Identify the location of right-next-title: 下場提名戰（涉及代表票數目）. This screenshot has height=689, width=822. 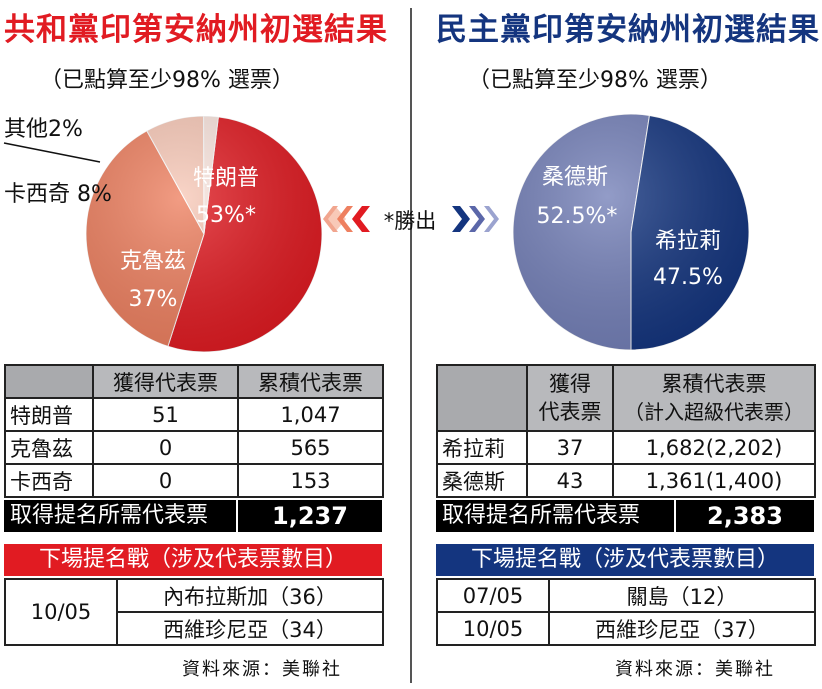
(624, 559).